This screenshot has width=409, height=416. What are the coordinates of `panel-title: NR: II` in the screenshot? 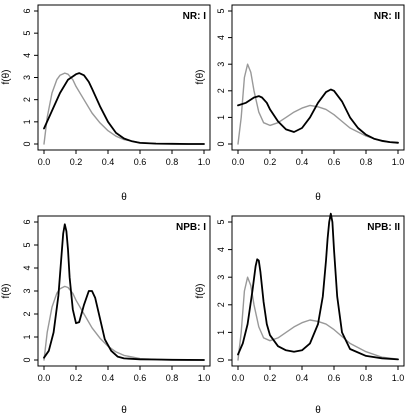 It's located at (387, 16).